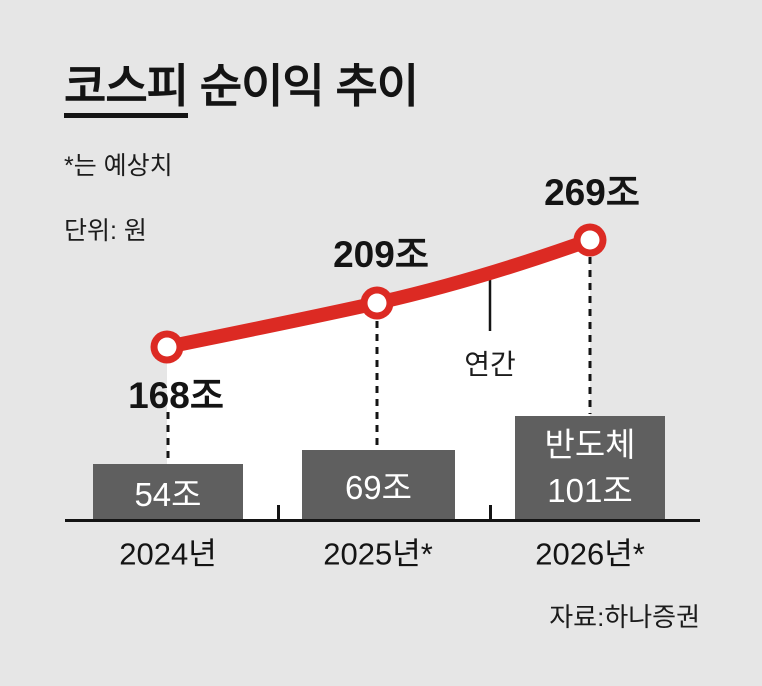 Image resolution: width=762 pixels, height=686 pixels. What do you see at coordinates (381, 254) in the screenshot?
I see `point-label-2025: 209조` at bounding box center [381, 254].